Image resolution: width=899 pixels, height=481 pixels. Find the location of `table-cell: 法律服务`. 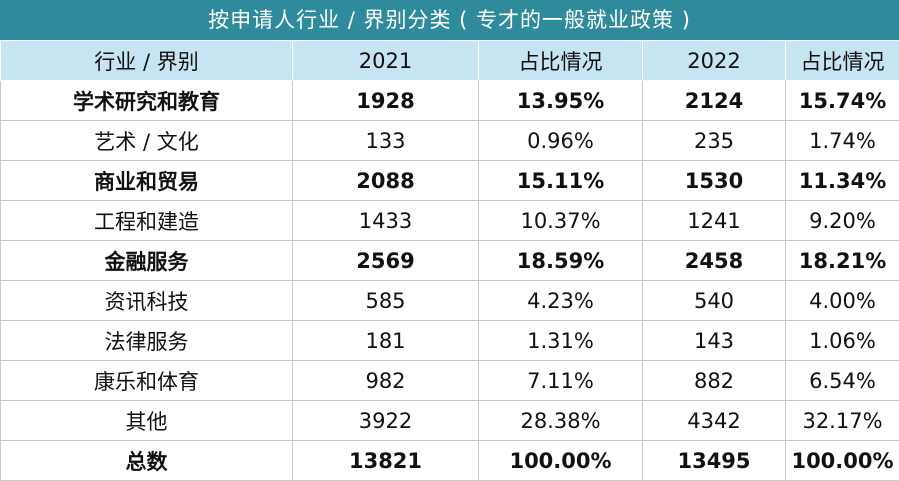

table-cell: 法律服务 is located at coordinates (146, 340).